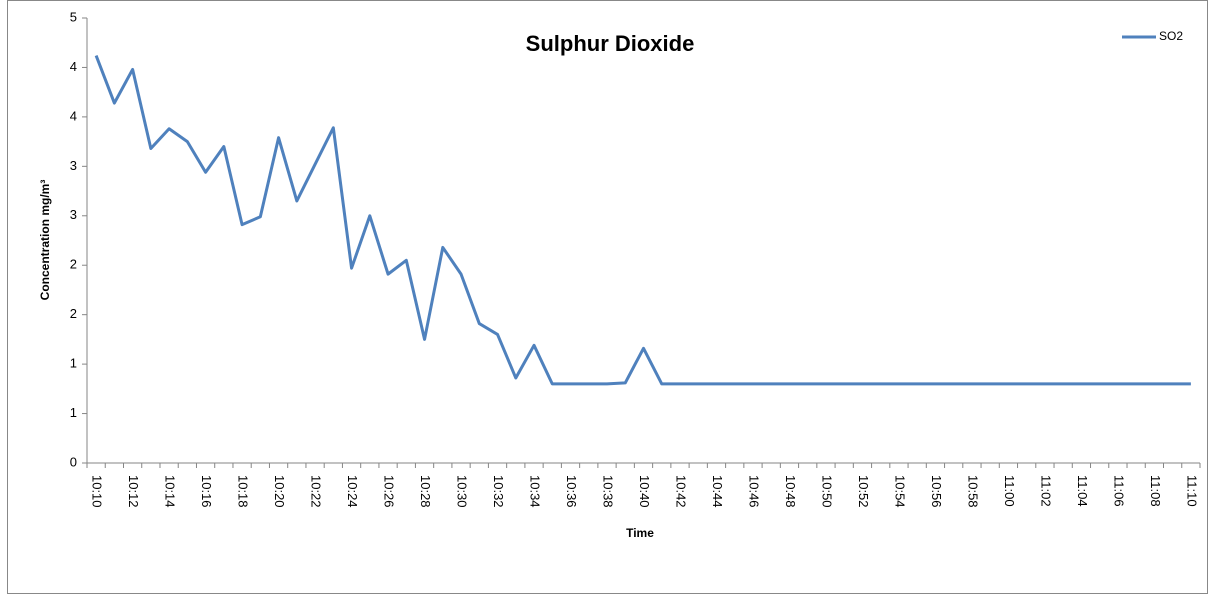 This screenshot has height=594, width=1208. Describe the element at coordinates (644, 491) in the screenshot. I see `x-tick-label: 10:40` at that location.